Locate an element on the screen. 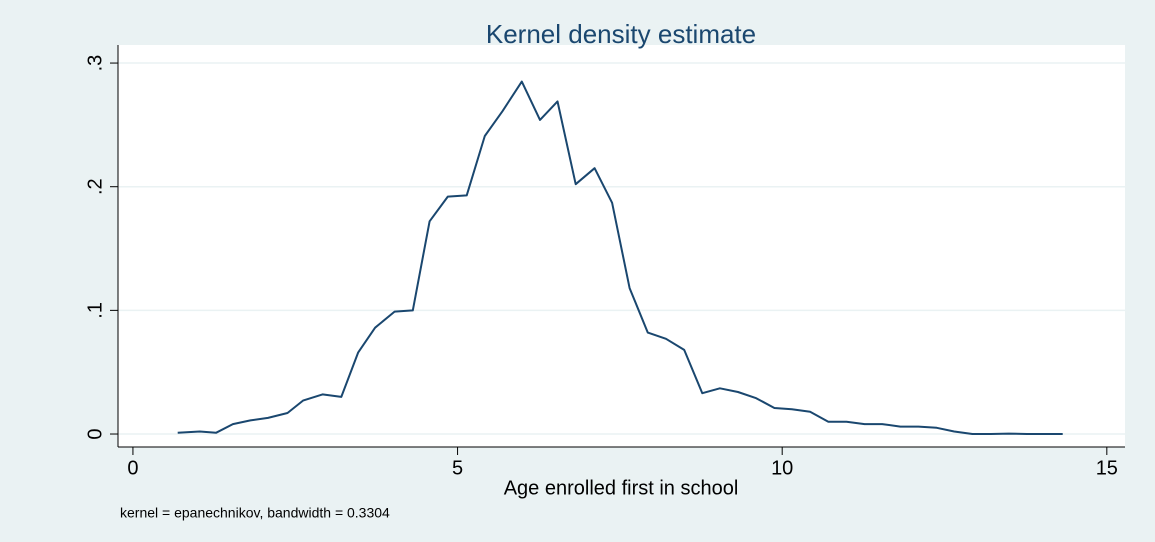 Image resolution: width=1155 pixels, height=542 pixels. y-tick-label: .2 is located at coordinates (95, 186).